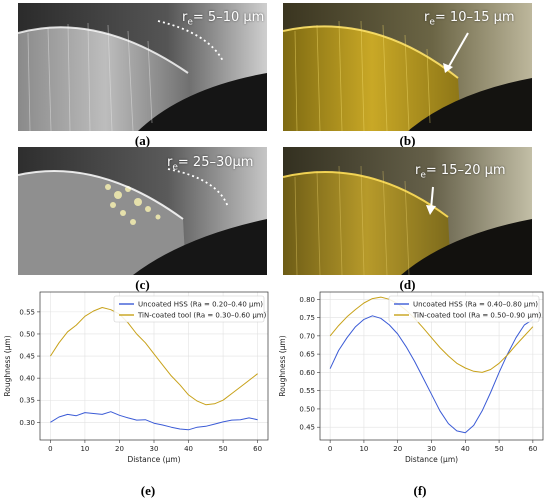  I want to click on annotation-a: re= 5–10 μm, so click(223, 19).